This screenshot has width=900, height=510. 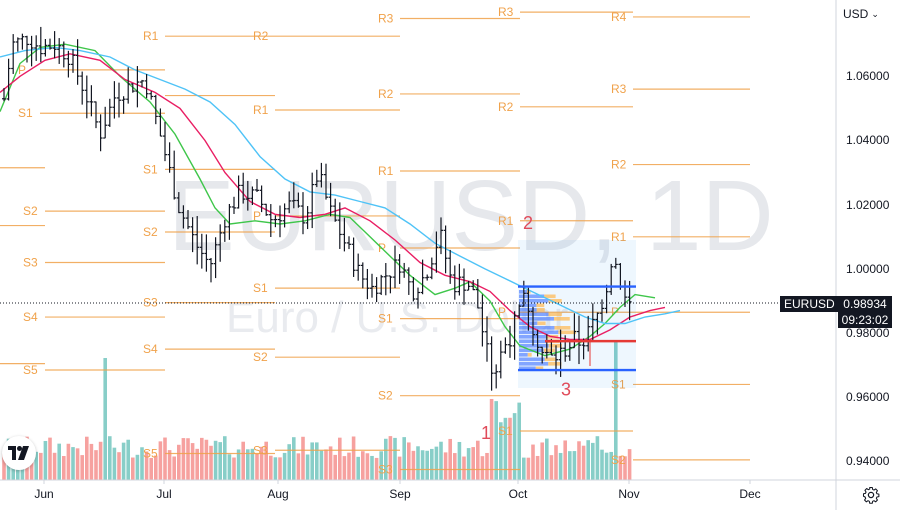 What do you see at coordinates (868, 140) in the screenshot?
I see `price-tick-label: 1.04000` at bounding box center [868, 140].